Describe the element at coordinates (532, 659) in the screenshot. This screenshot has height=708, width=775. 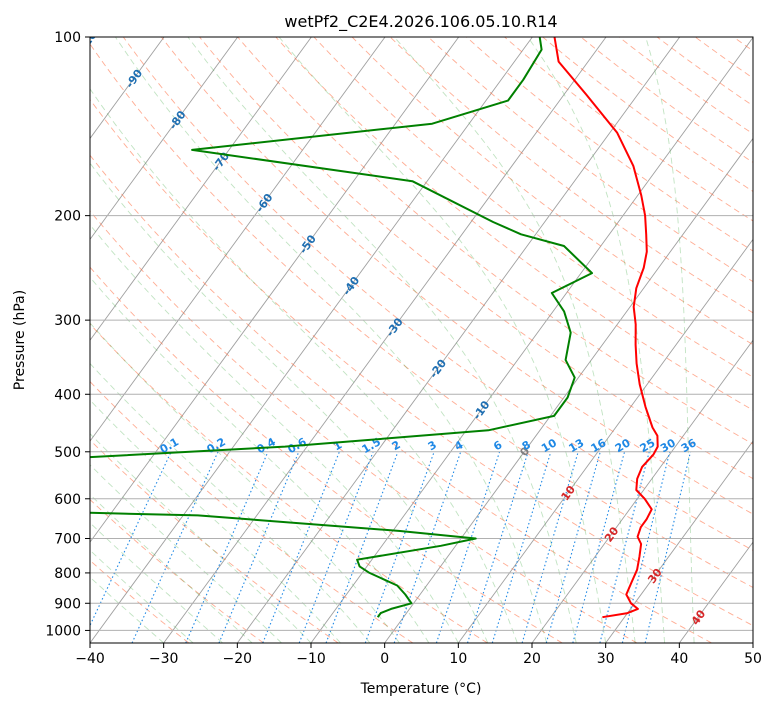
I see `x-tick-label: 20` at that location.